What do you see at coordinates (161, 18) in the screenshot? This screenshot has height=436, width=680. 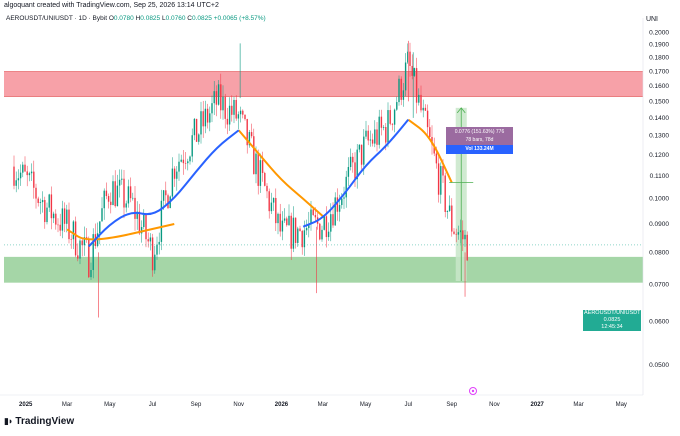 I see `ohlc-values: O0.0780 H0.0825 L0.0760 C0.0825` at bounding box center [161, 18].